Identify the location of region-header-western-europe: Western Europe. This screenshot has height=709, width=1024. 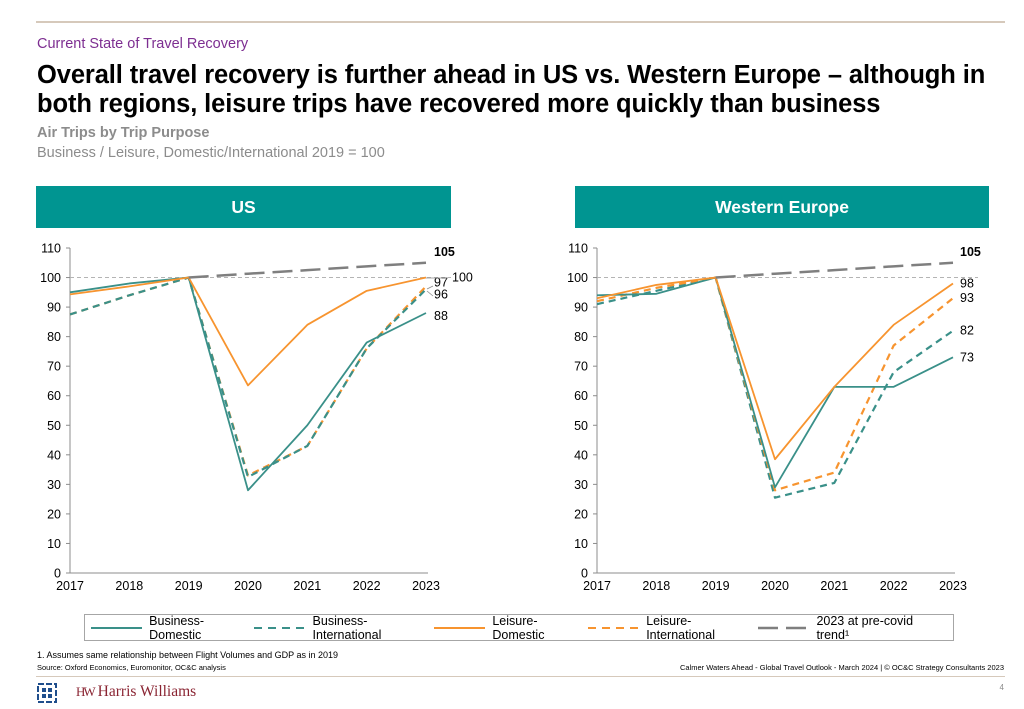
(782, 207).